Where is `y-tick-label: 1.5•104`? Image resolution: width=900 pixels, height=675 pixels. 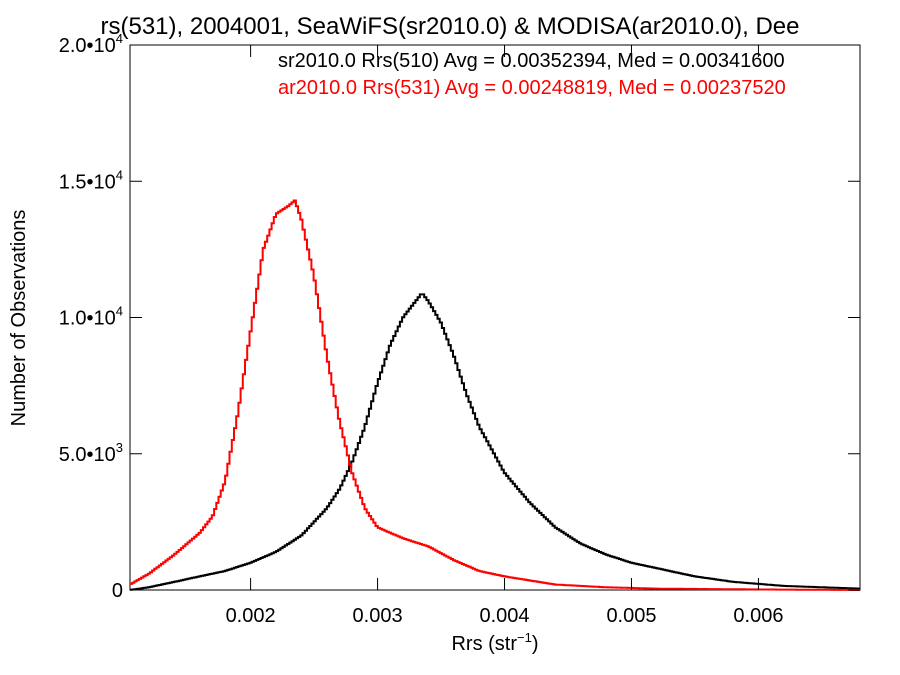
y-tick-label: 1.5•104 is located at coordinates (91, 180).